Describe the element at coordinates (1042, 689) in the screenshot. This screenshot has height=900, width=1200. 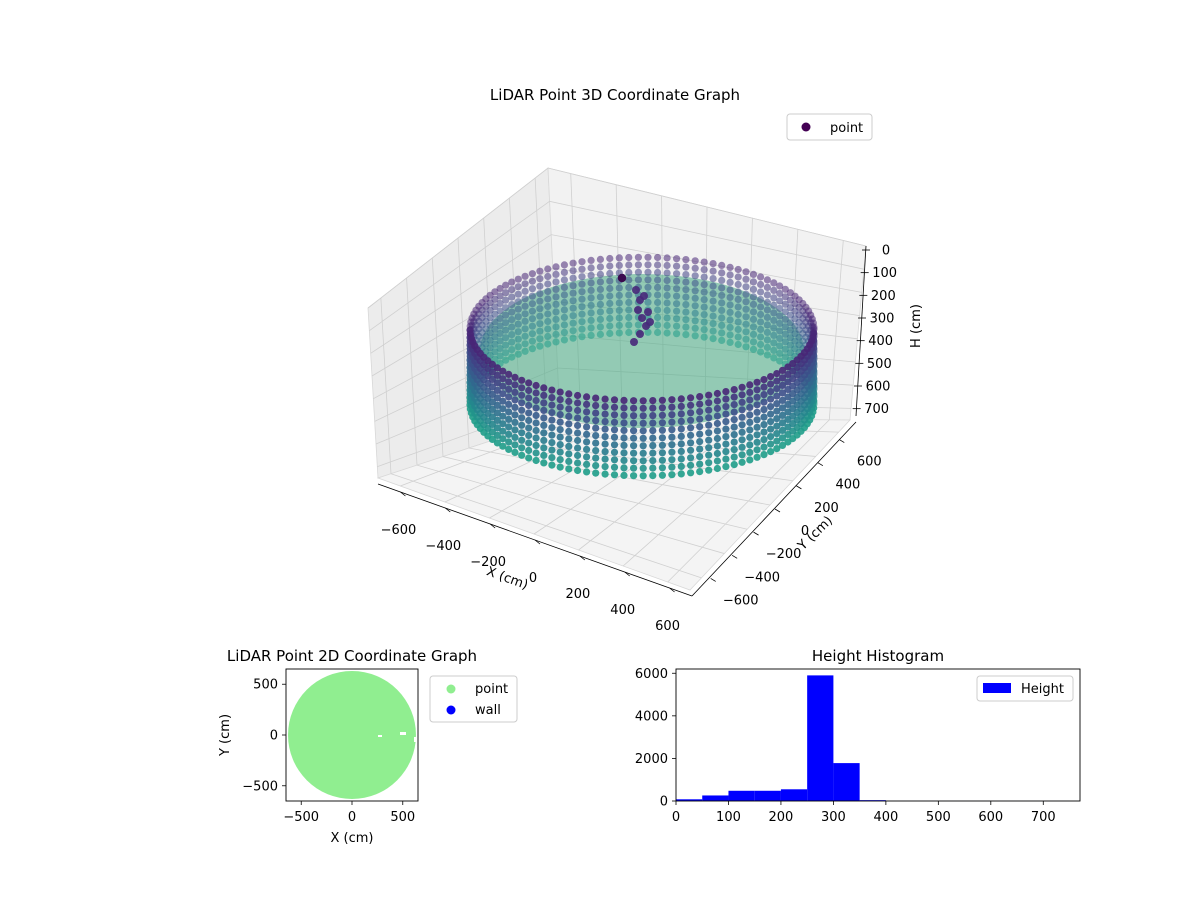
I see `legend-histogram-label: Height` at that location.